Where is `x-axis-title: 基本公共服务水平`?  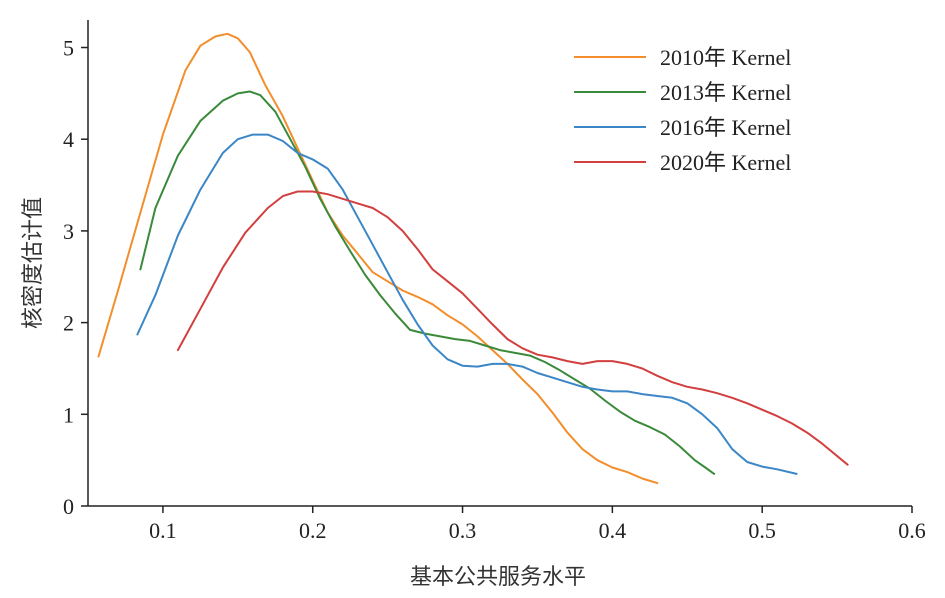
x-axis-title: 基本公共服务水平 is located at coordinates (498, 577).